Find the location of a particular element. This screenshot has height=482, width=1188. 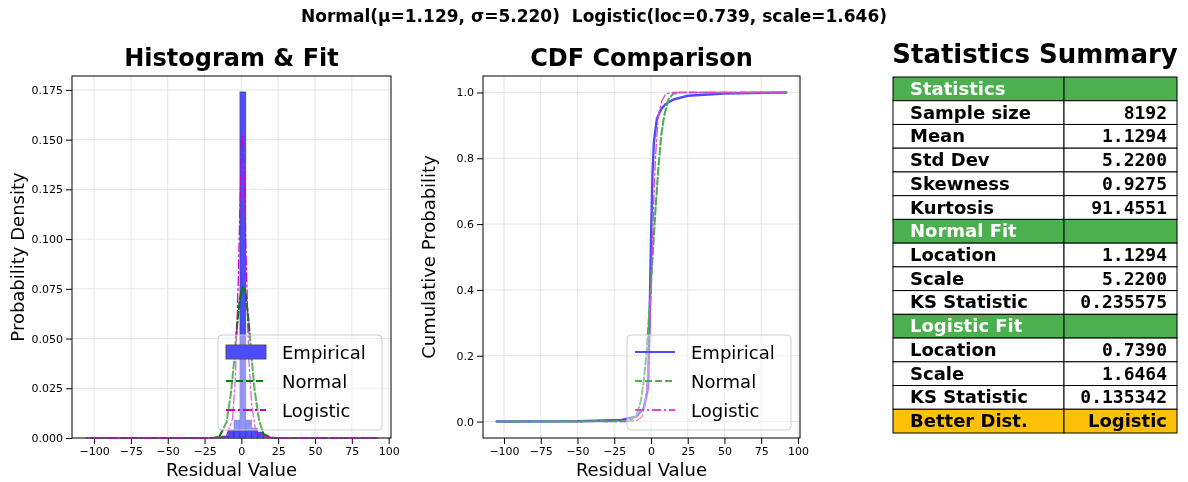

text: 1.6464 is located at coordinates (1134, 373).